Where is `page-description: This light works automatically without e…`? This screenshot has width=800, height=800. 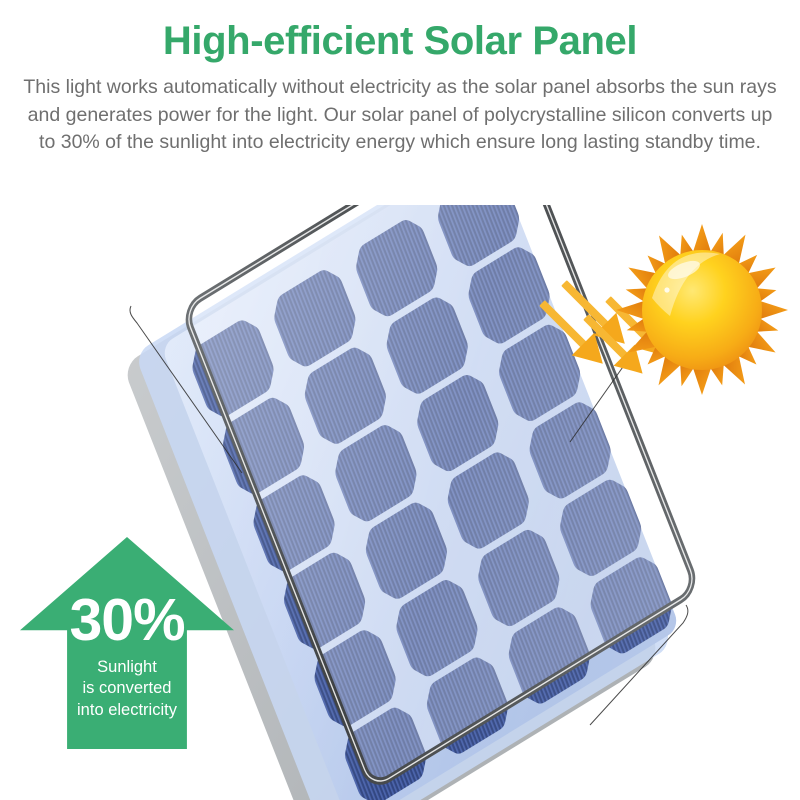
page-description: This light works automatically without e… is located at coordinates (400, 115).